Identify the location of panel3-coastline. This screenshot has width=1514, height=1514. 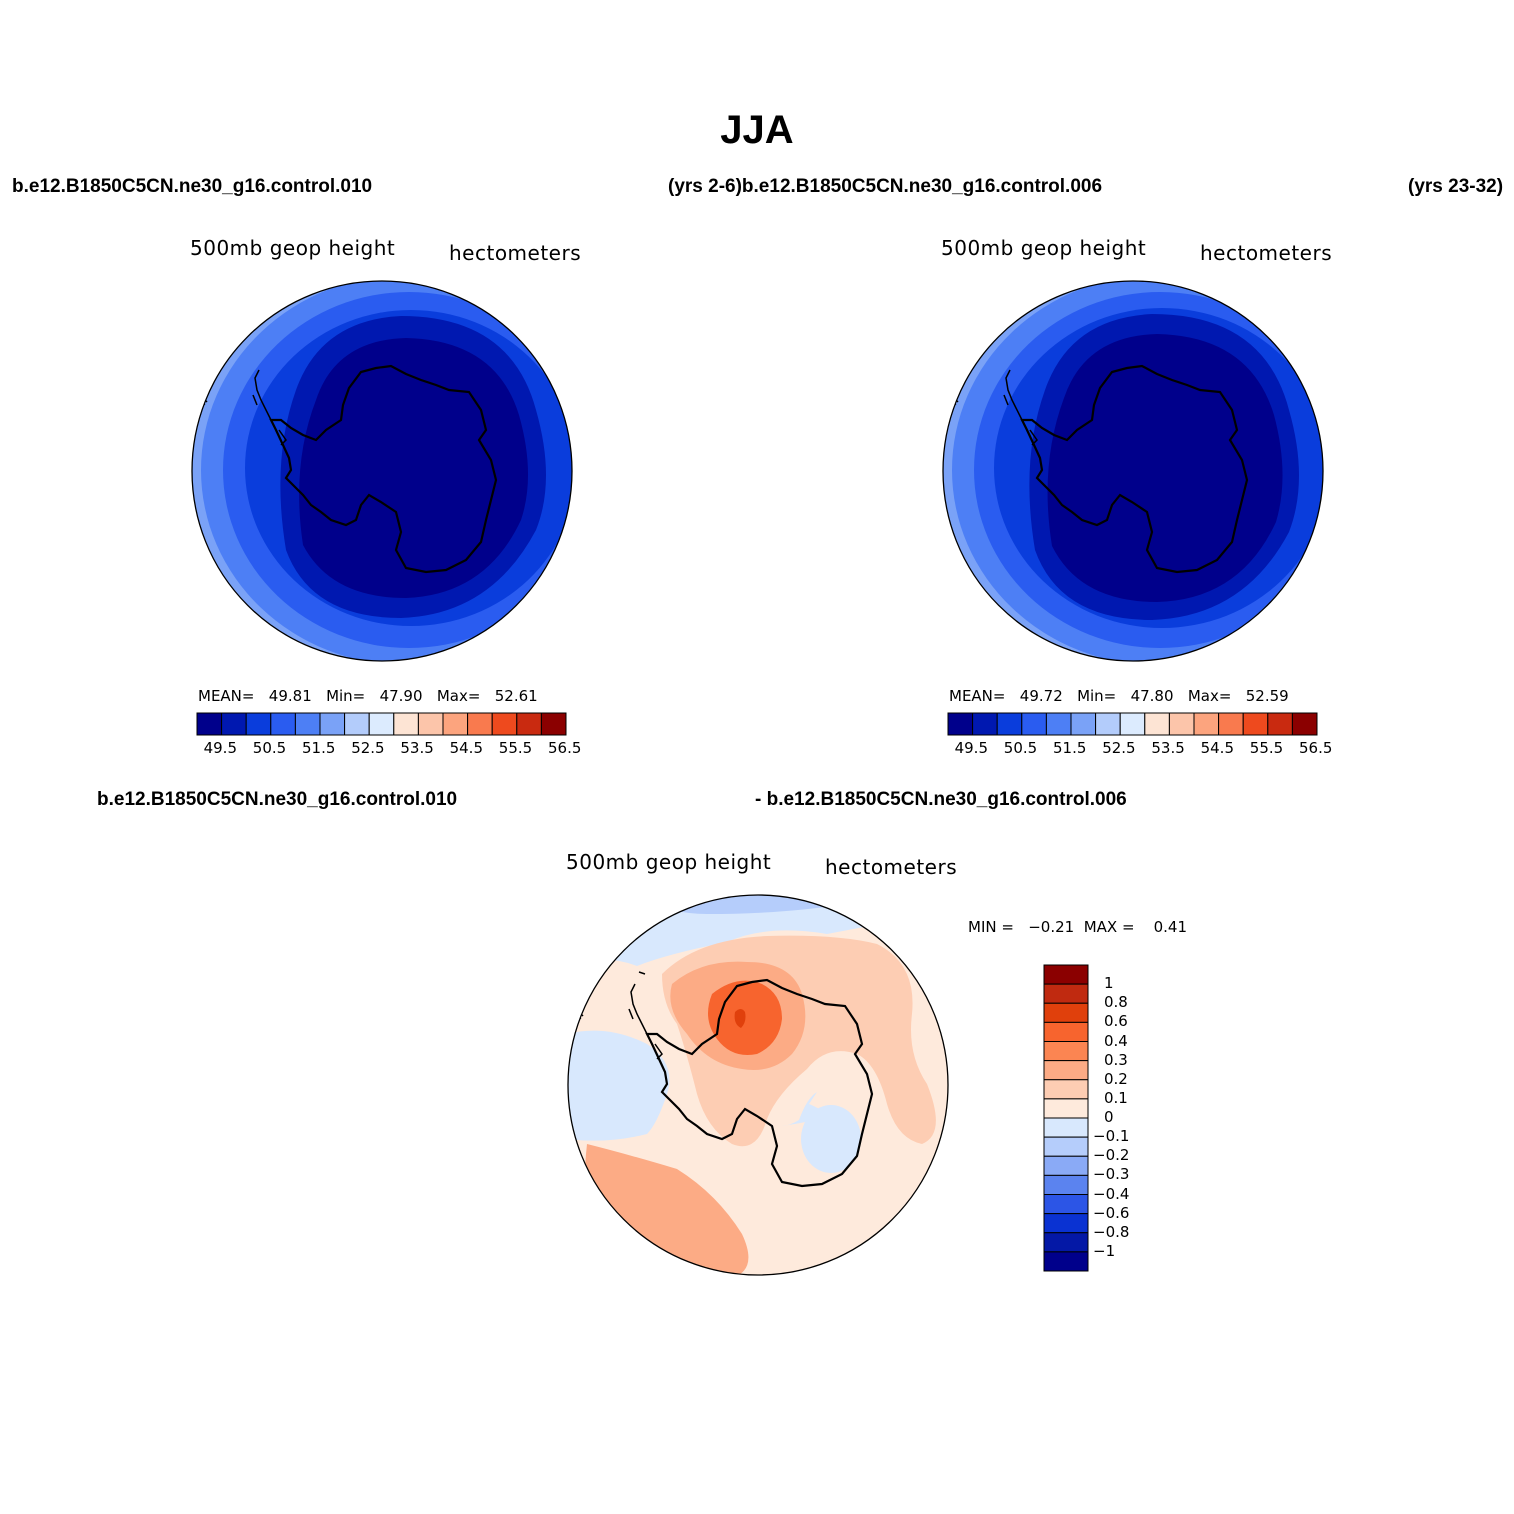
(759, 1083).